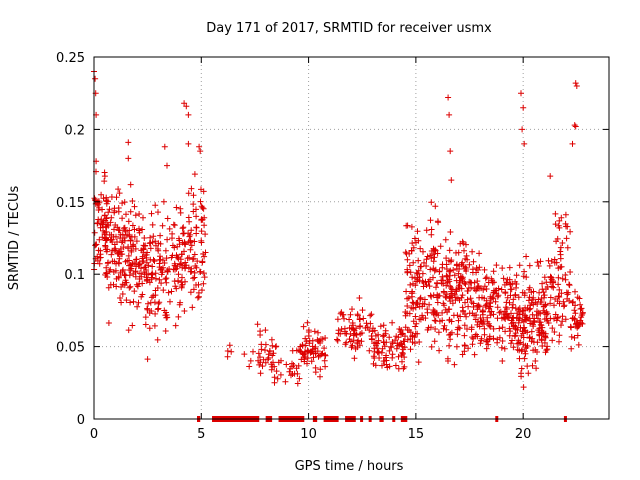  Describe the element at coordinates (81, 420) in the screenshot. I see `y-tick-label: 0` at that location.